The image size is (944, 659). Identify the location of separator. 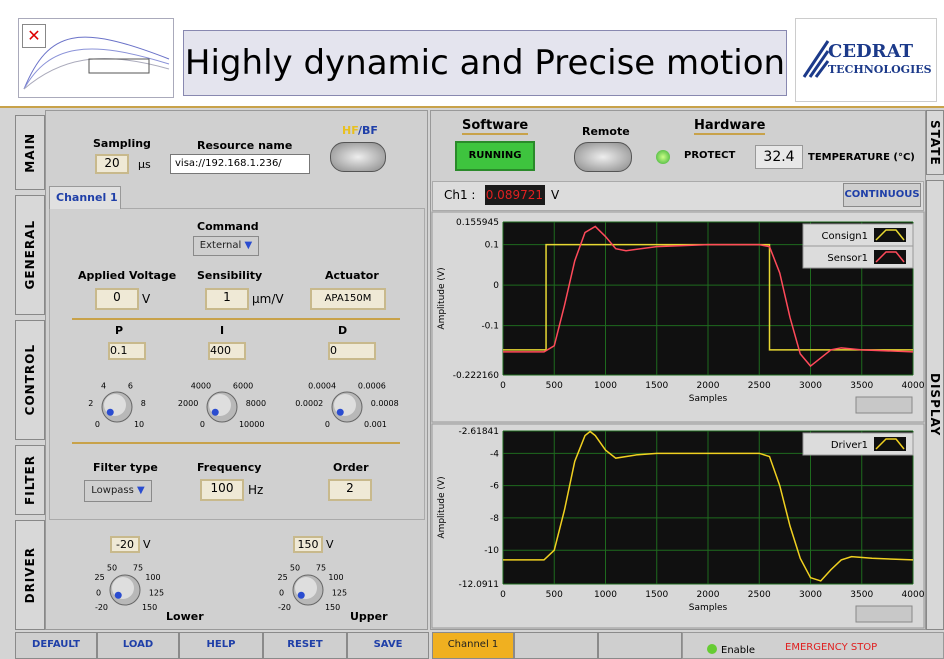
(236, 319).